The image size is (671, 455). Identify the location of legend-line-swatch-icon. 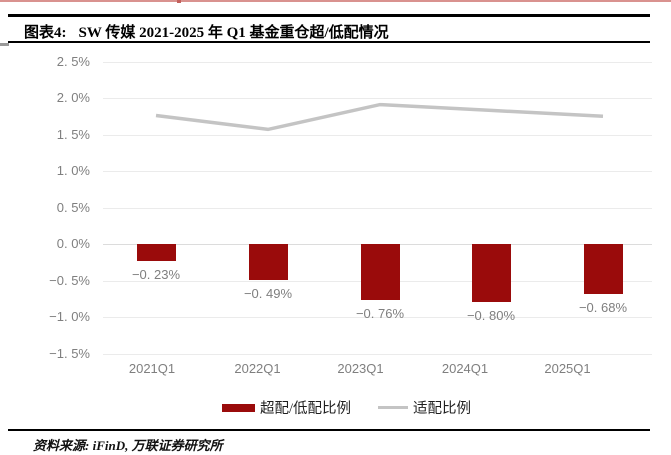
(393, 407).